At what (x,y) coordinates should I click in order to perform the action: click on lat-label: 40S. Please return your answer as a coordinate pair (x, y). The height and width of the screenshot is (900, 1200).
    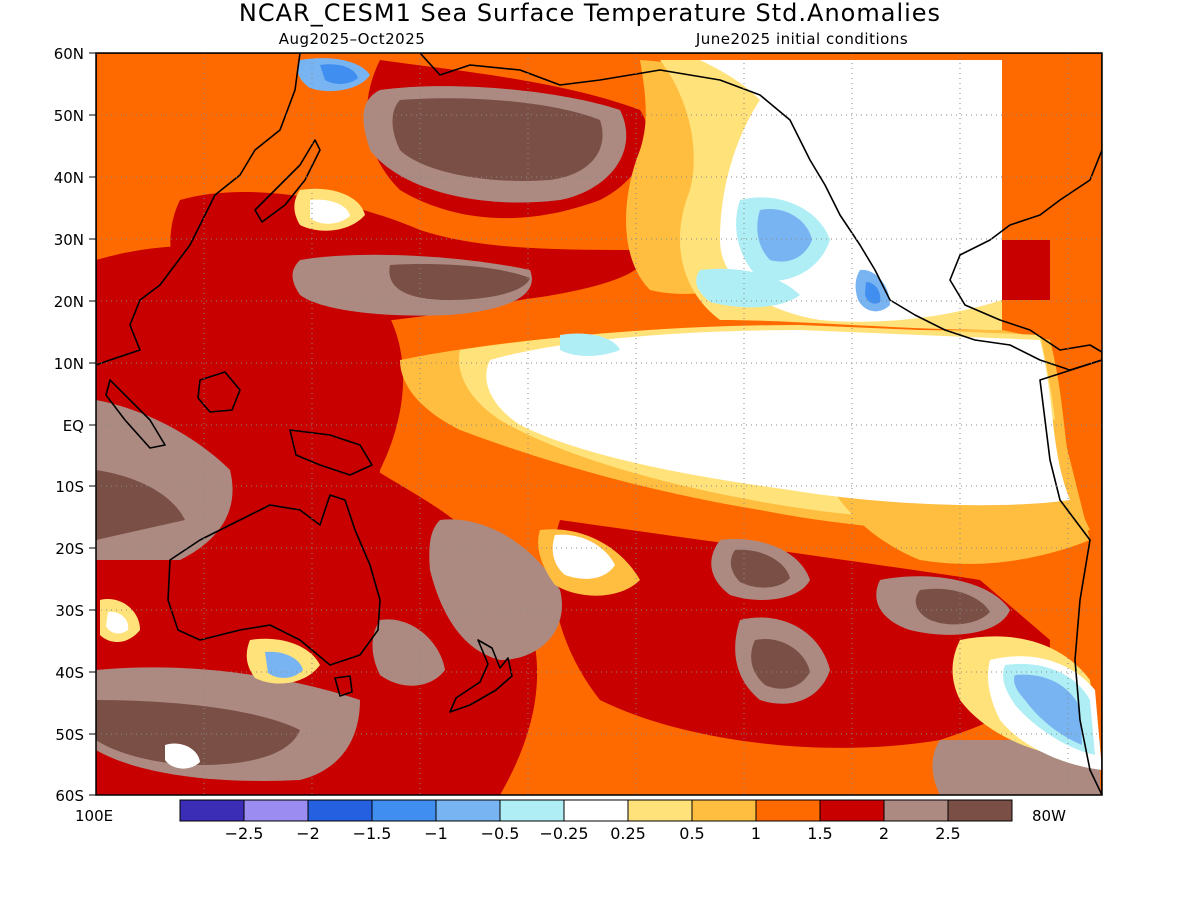
    Looking at the image, I should click on (69, 673).